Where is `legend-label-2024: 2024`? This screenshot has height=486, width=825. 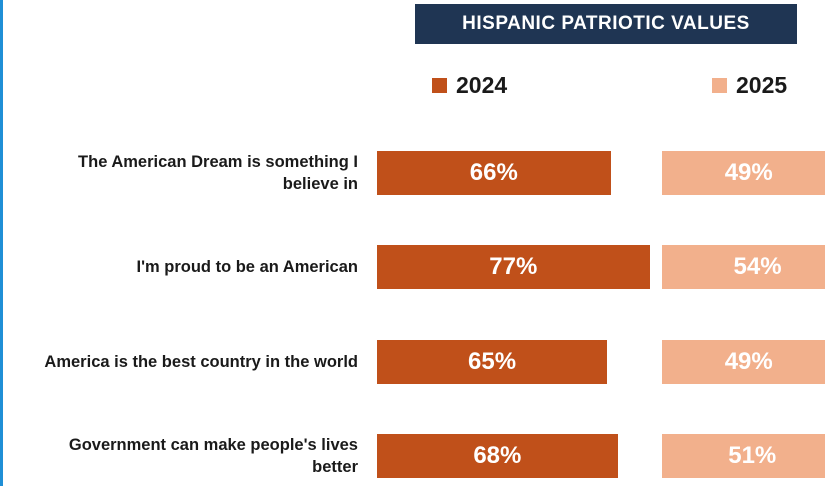 legend-label-2024: 2024 is located at coordinates (482, 85).